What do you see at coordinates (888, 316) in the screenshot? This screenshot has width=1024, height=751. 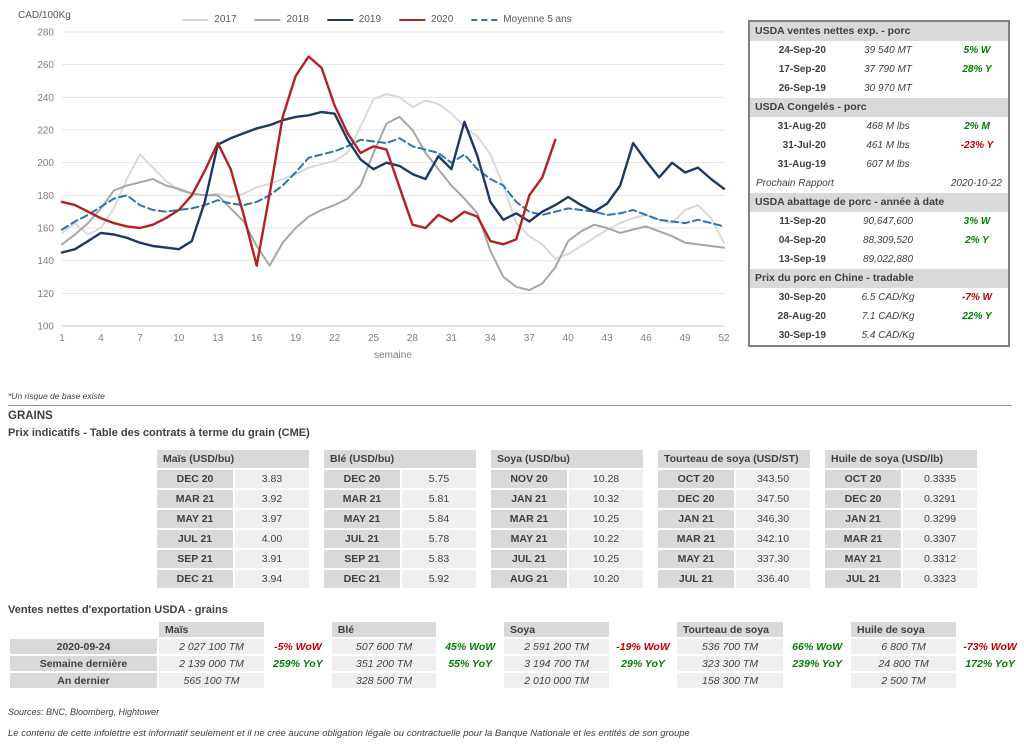 I see `report-value: 7.1 CAD/Kg` at bounding box center [888, 316].